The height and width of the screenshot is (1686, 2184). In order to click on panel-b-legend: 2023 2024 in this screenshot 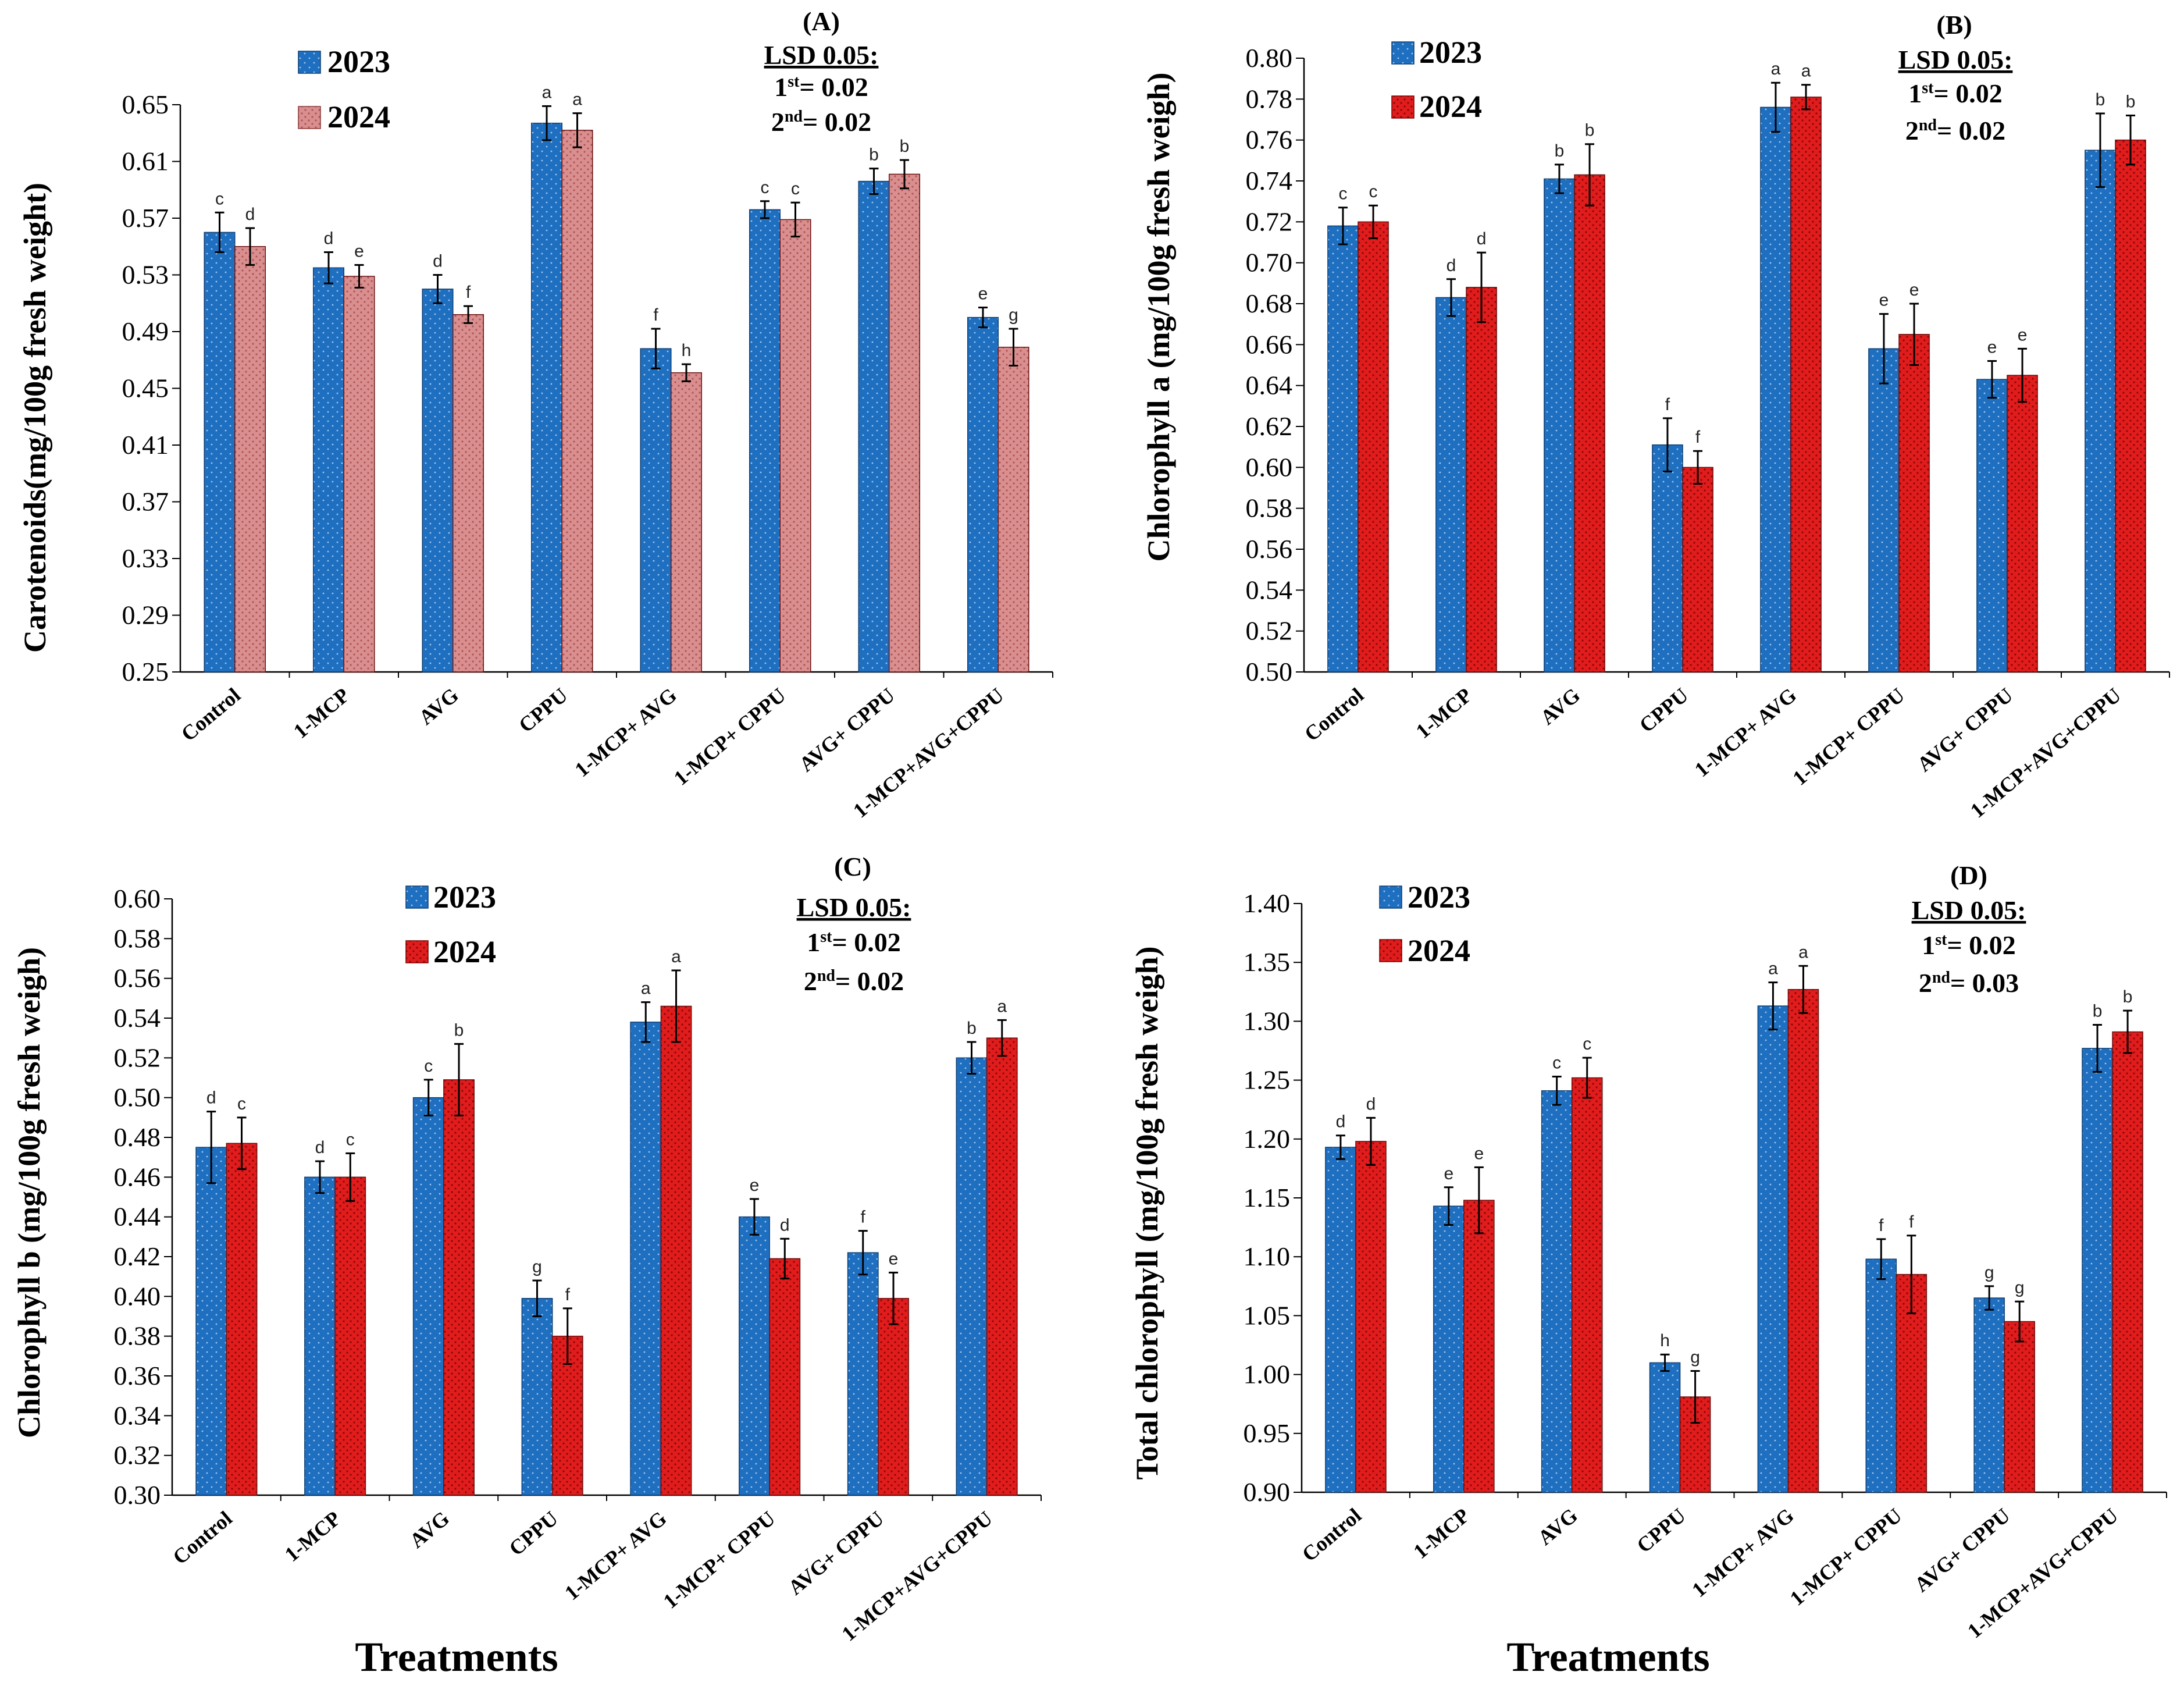, I will do `click(1436, 79)`.